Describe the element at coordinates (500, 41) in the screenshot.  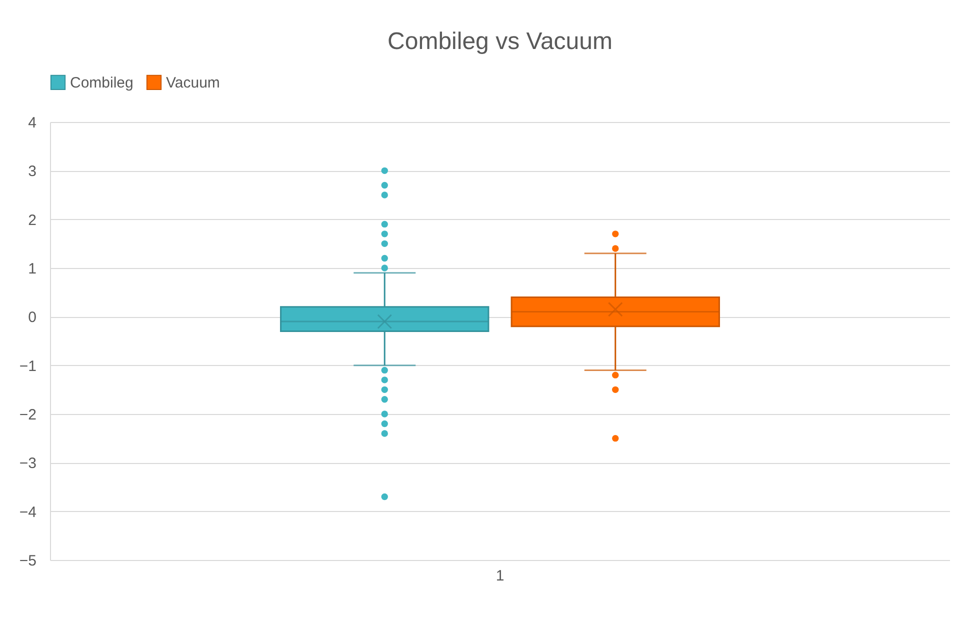
I see `chart-title: Combileg vs Vacuum` at that location.